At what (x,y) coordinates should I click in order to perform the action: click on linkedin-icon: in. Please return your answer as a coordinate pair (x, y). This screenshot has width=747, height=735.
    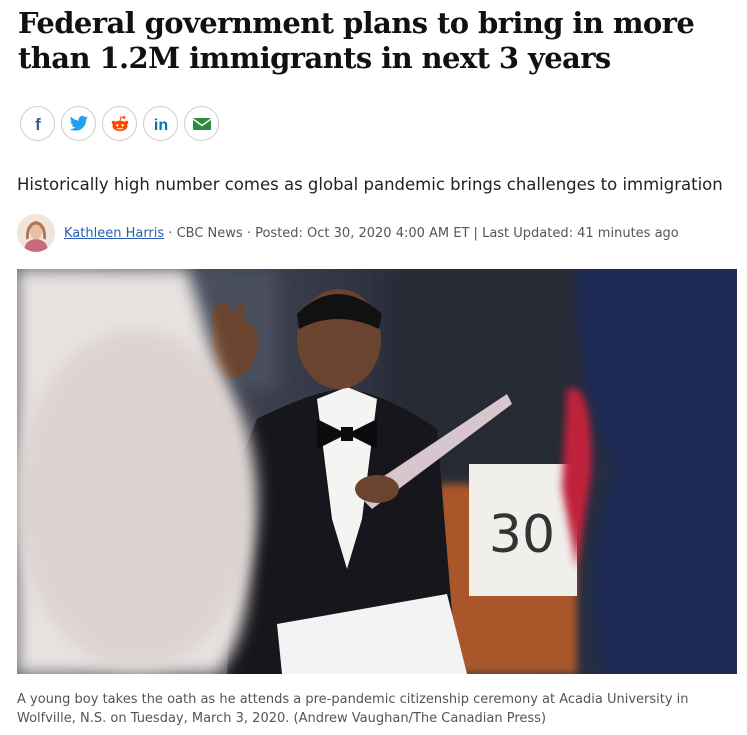
    Looking at the image, I should click on (161, 124).